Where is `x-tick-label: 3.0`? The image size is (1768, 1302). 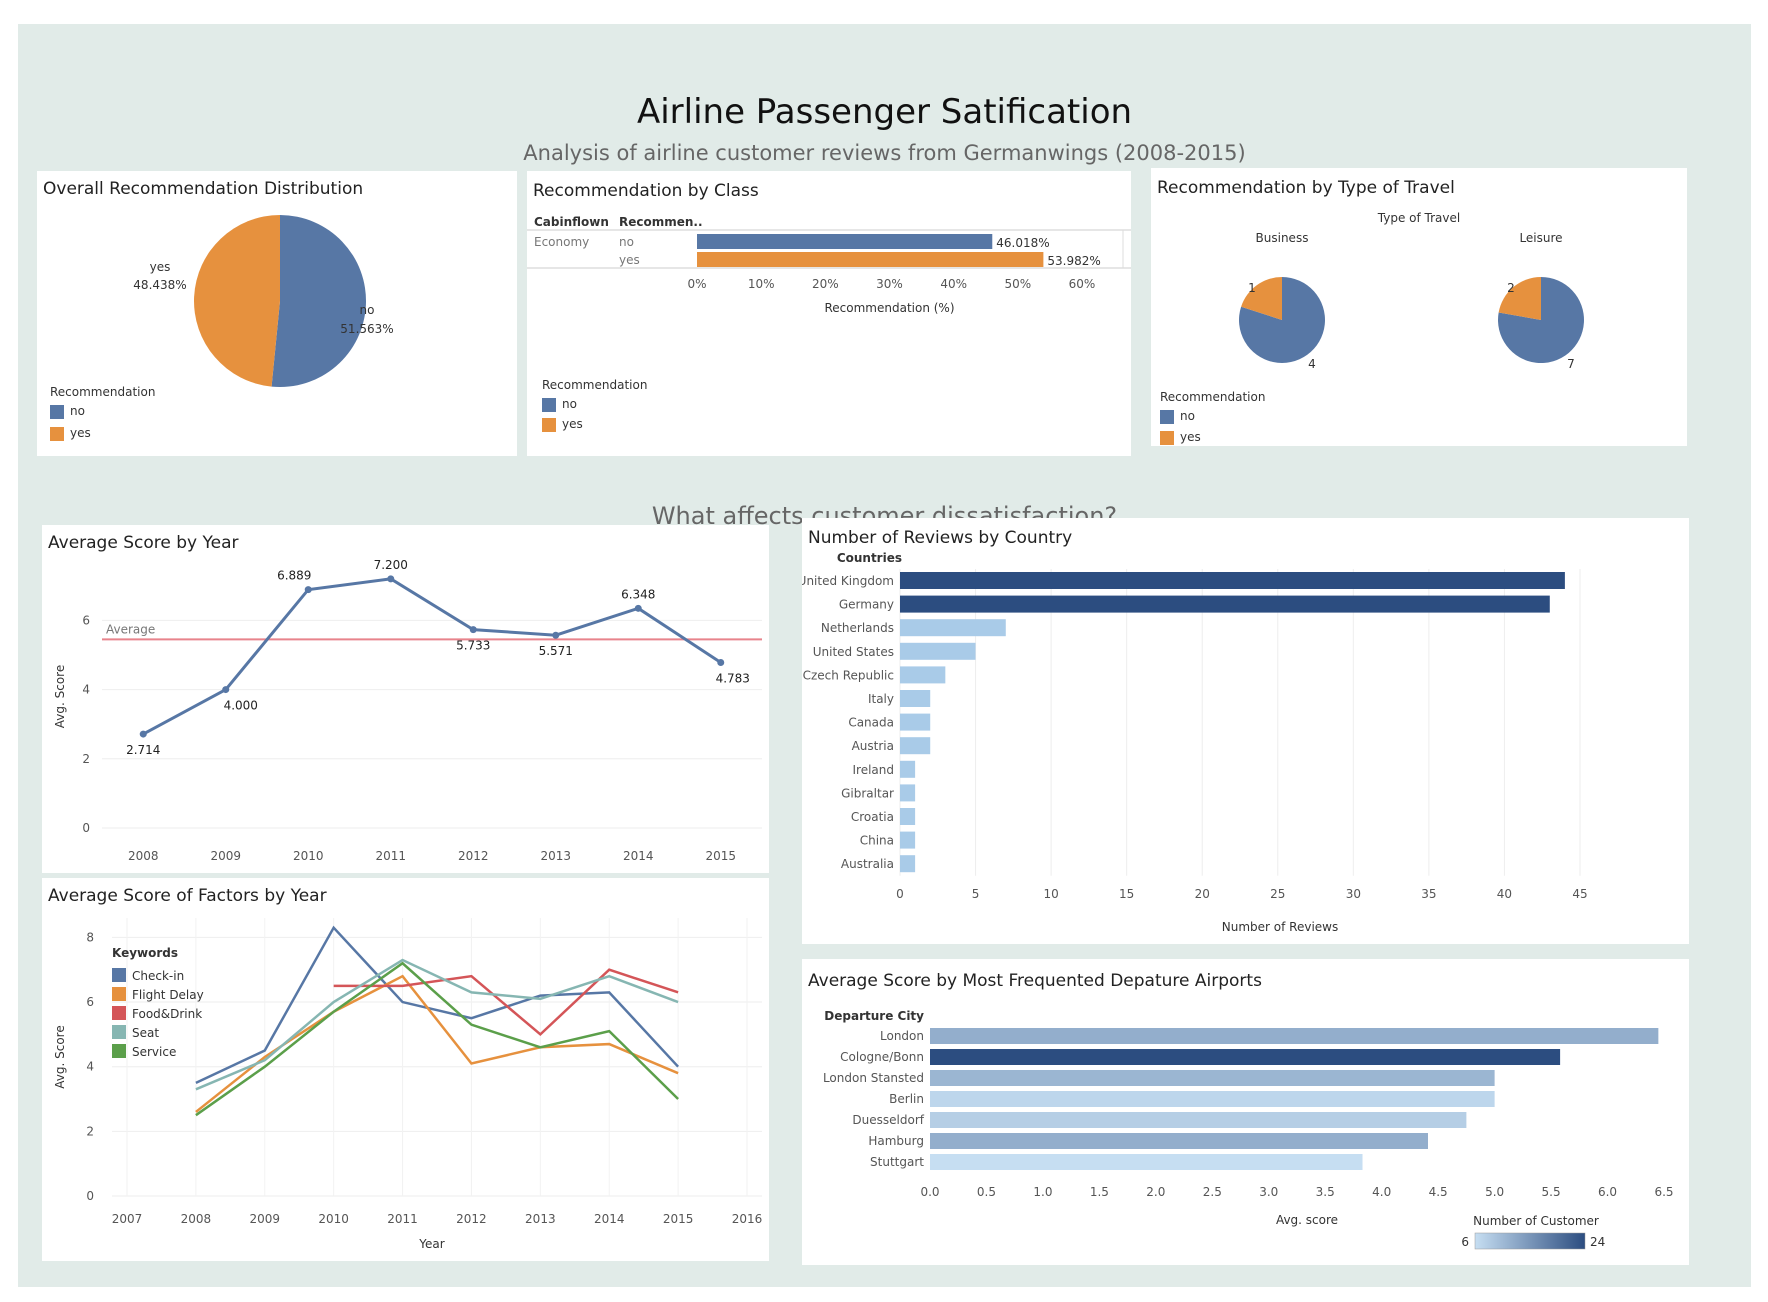
x-tick-label: 3.0 is located at coordinates (1268, 1192).